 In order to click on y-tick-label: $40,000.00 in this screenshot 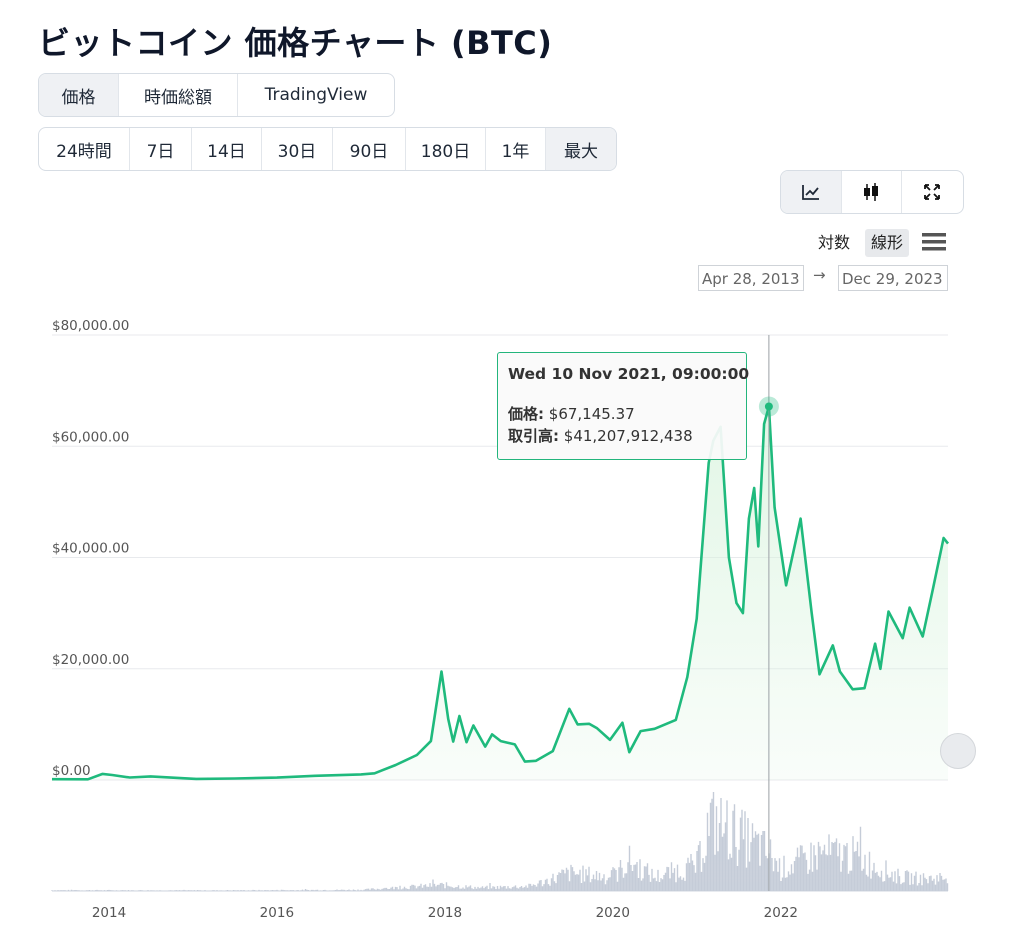, I will do `click(90, 549)`.